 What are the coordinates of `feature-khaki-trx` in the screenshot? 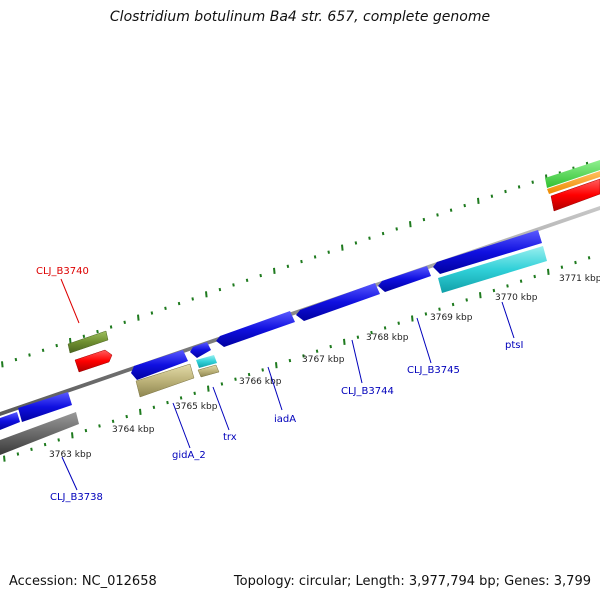 It's located at (208, 371).